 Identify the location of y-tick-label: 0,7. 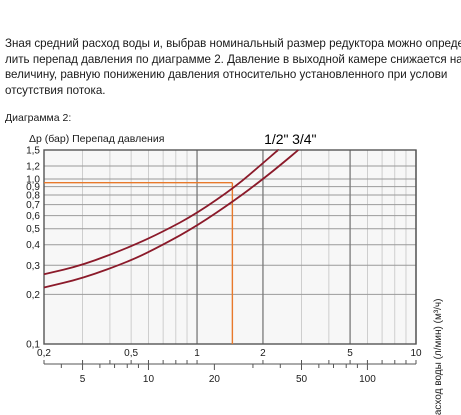
(33, 205).